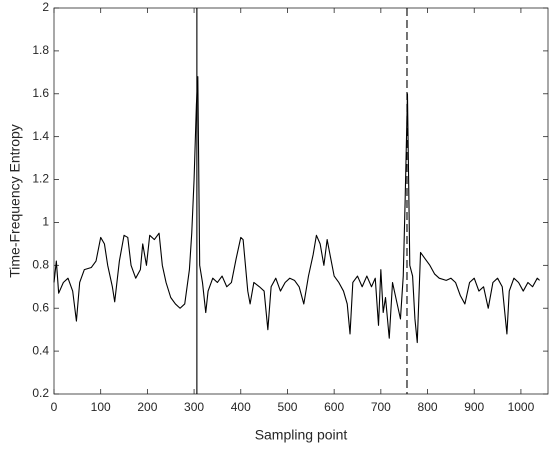 This screenshot has width=550, height=452. I want to click on x-tick-label: 600, so click(334, 407).